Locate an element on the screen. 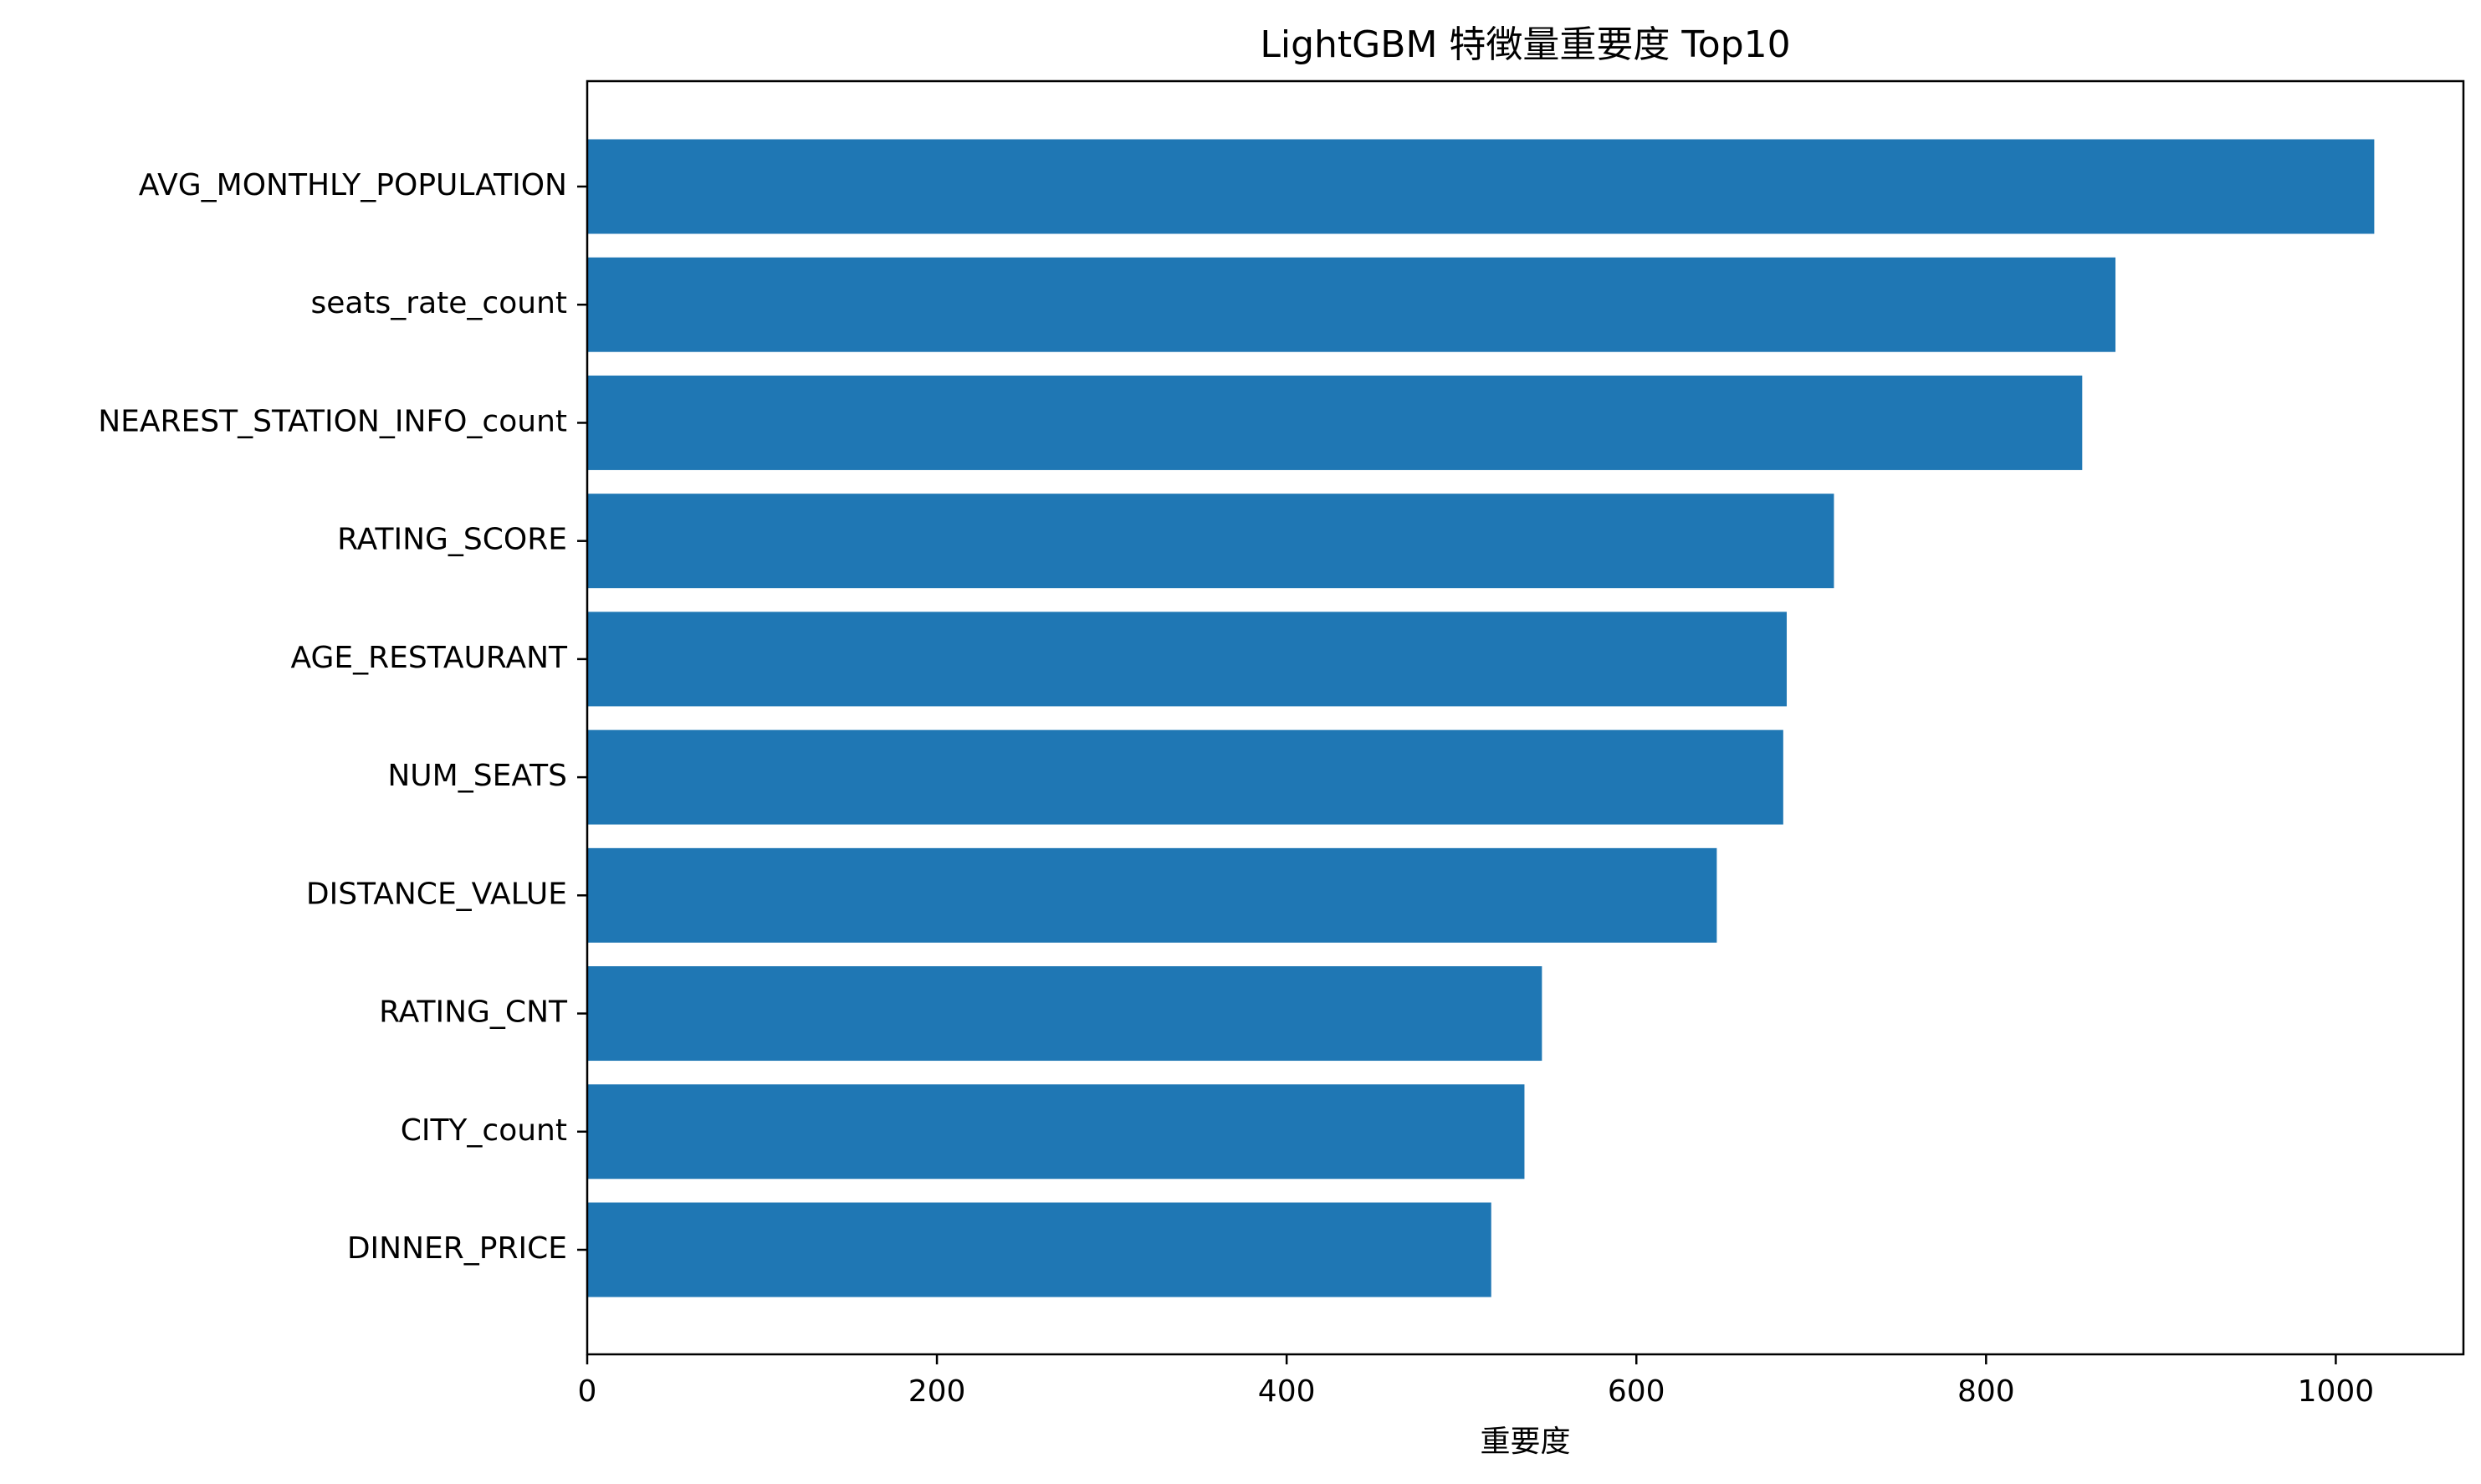 This screenshot has height=1484, width=2481. y-tick-label: DINNER_PRICE is located at coordinates (457, 1248).